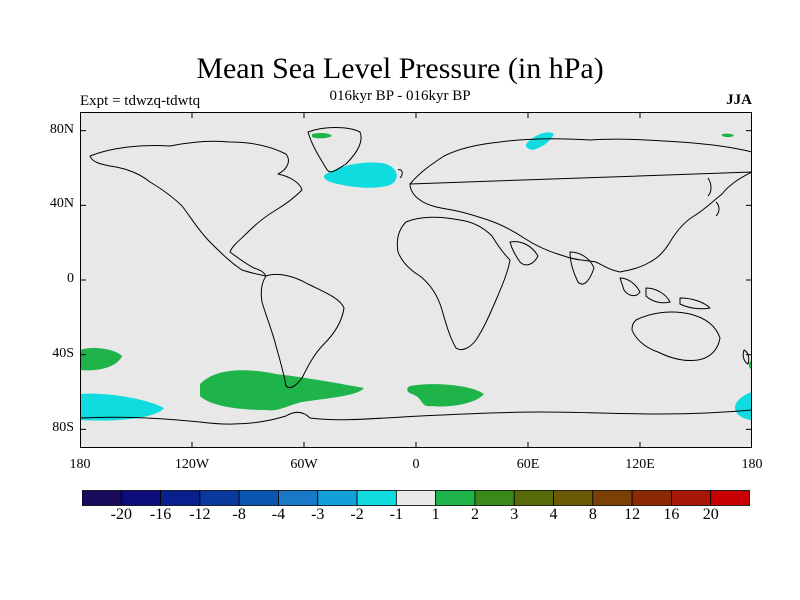 This screenshot has width=800, height=600. What do you see at coordinates (192, 464) in the screenshot?
I see `lon-label: 120W` at bounding box center [192, 464].